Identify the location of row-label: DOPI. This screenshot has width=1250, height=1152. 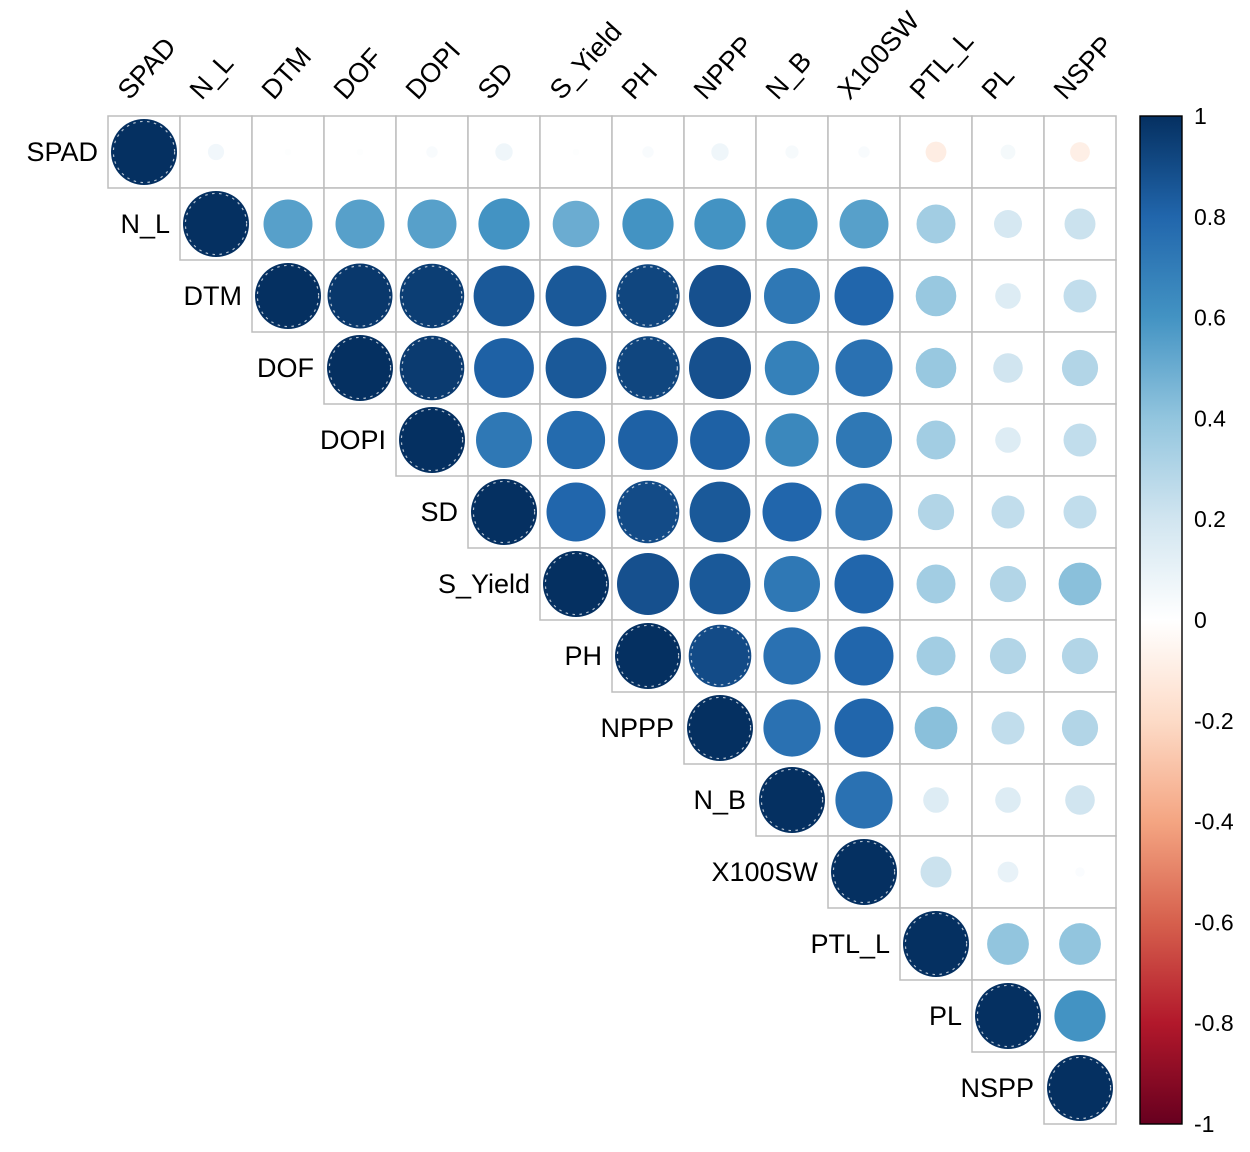
(353, 440).